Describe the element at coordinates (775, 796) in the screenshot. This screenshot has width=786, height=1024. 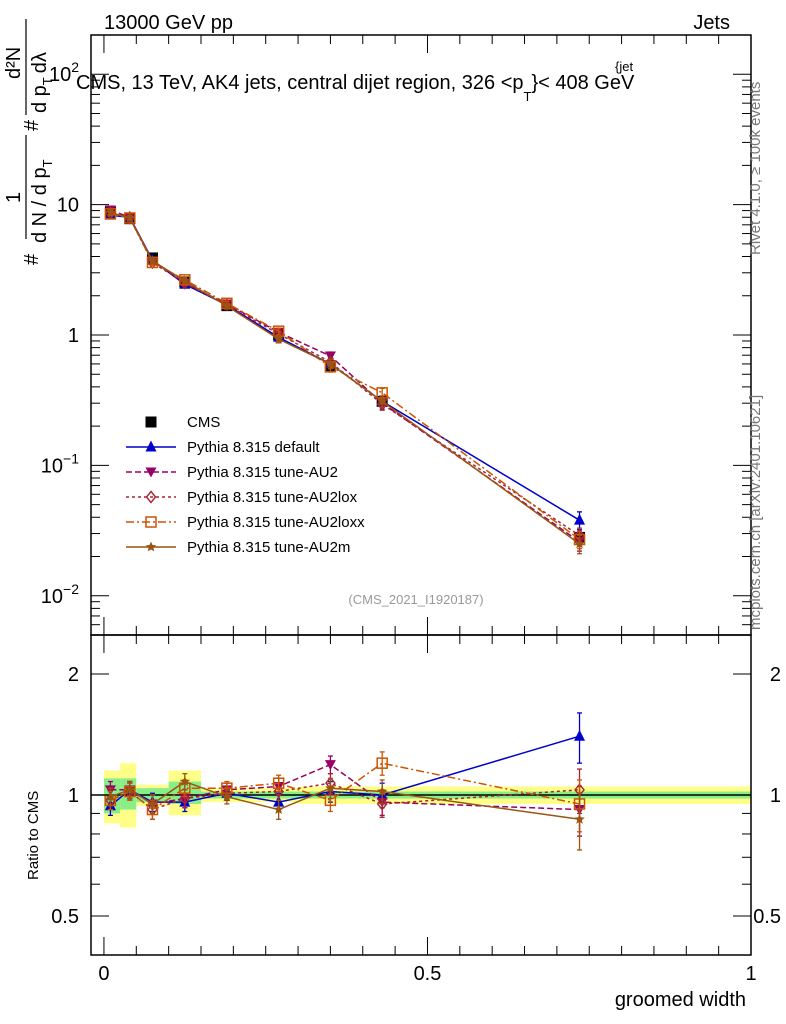
I see `ratio-y-tick-label-right: 1` at that location.